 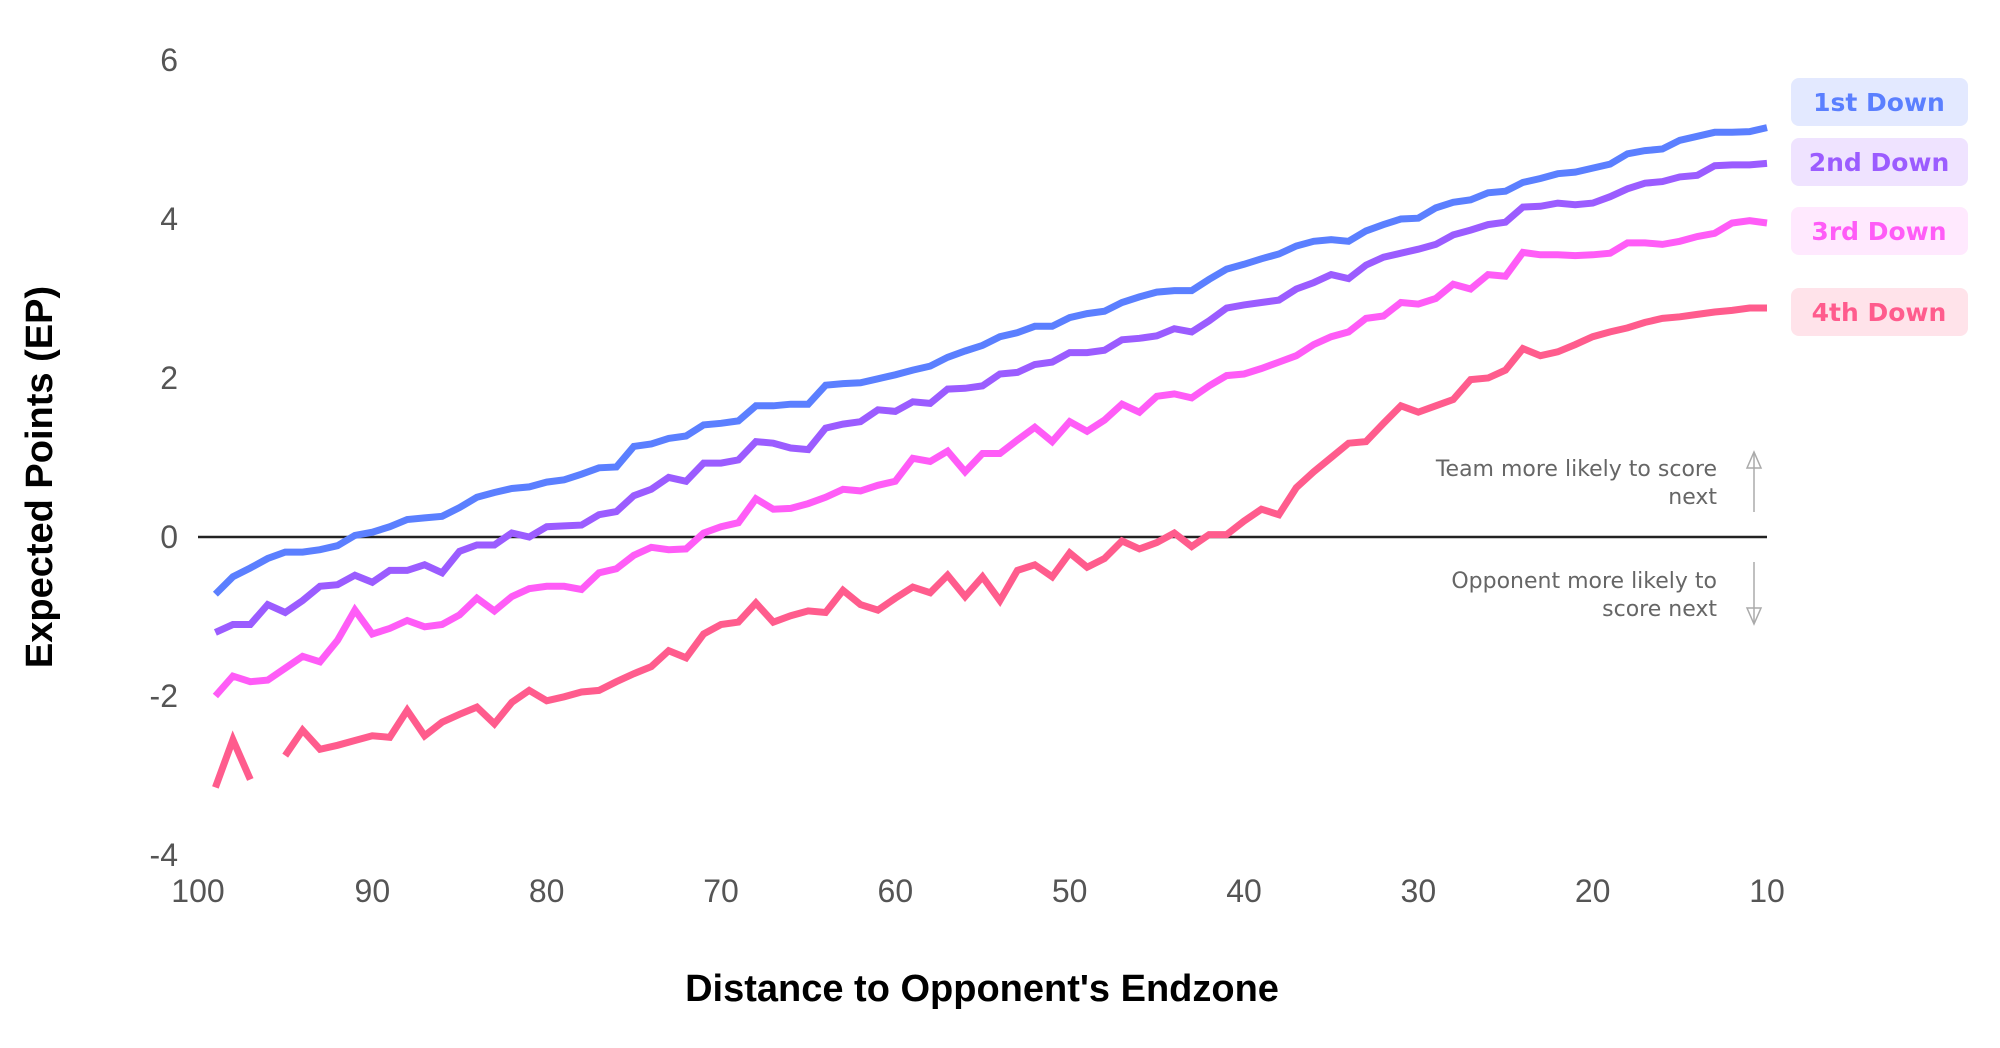 What do you see at coordinates (169, 60) in the screenshot?
I see `y-tick-label: 6` at bounding box center [169, 60].